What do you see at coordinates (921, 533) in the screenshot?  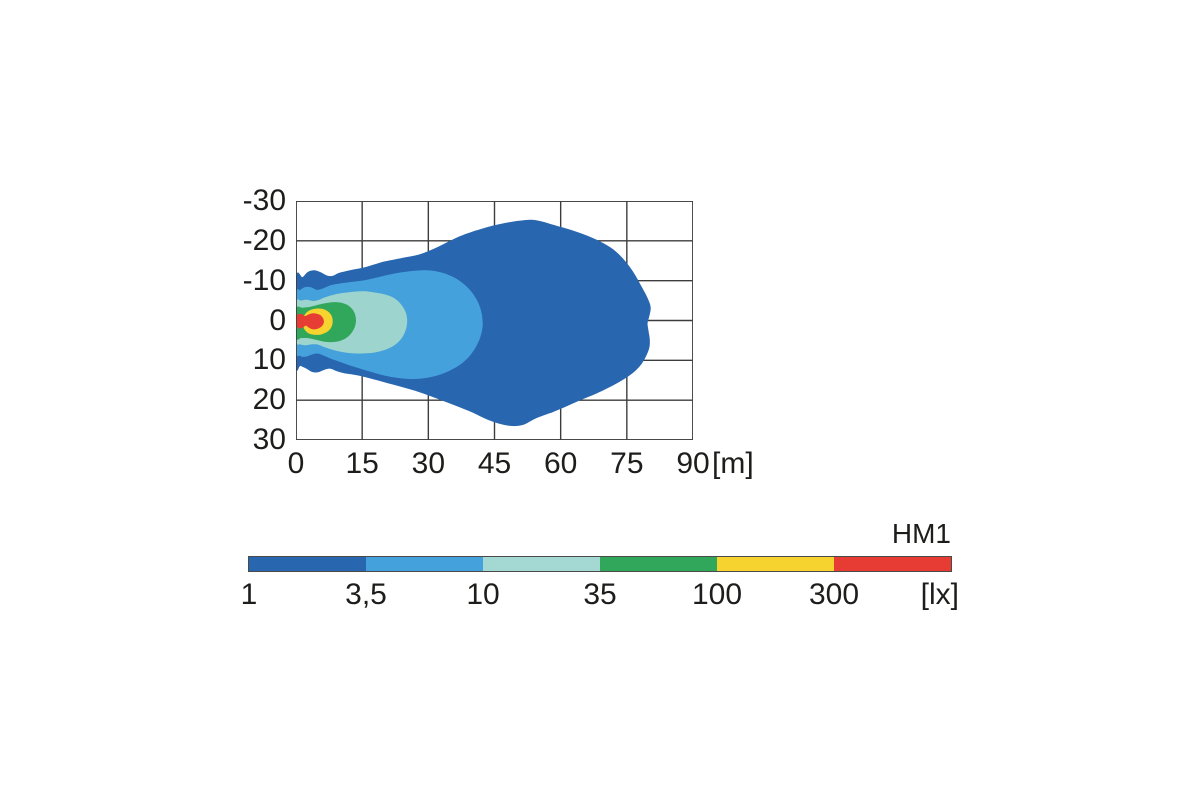 I see `legend-series-label: HM1` at bounding box center [921, 533].